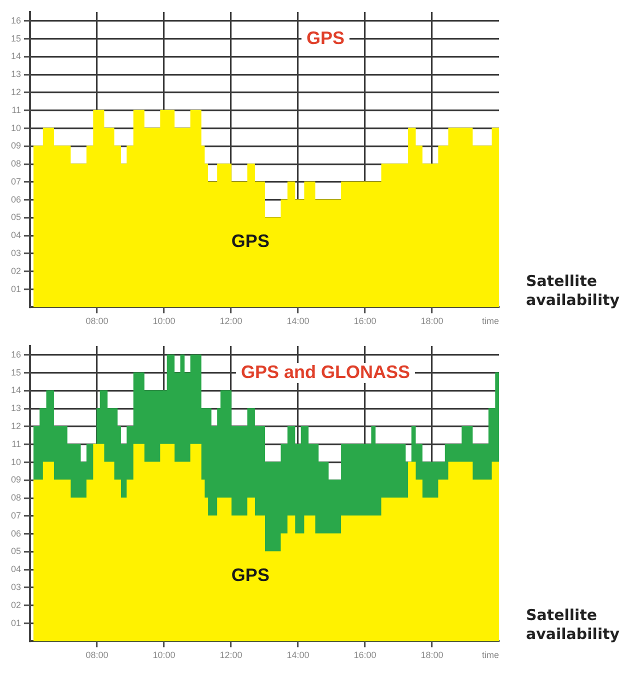 The height and width of the screenshot is (674, 626). What do you see at coordinates (325, 38) in the screenshot?
I see `text: GPS` at bounding box center [325, 38].